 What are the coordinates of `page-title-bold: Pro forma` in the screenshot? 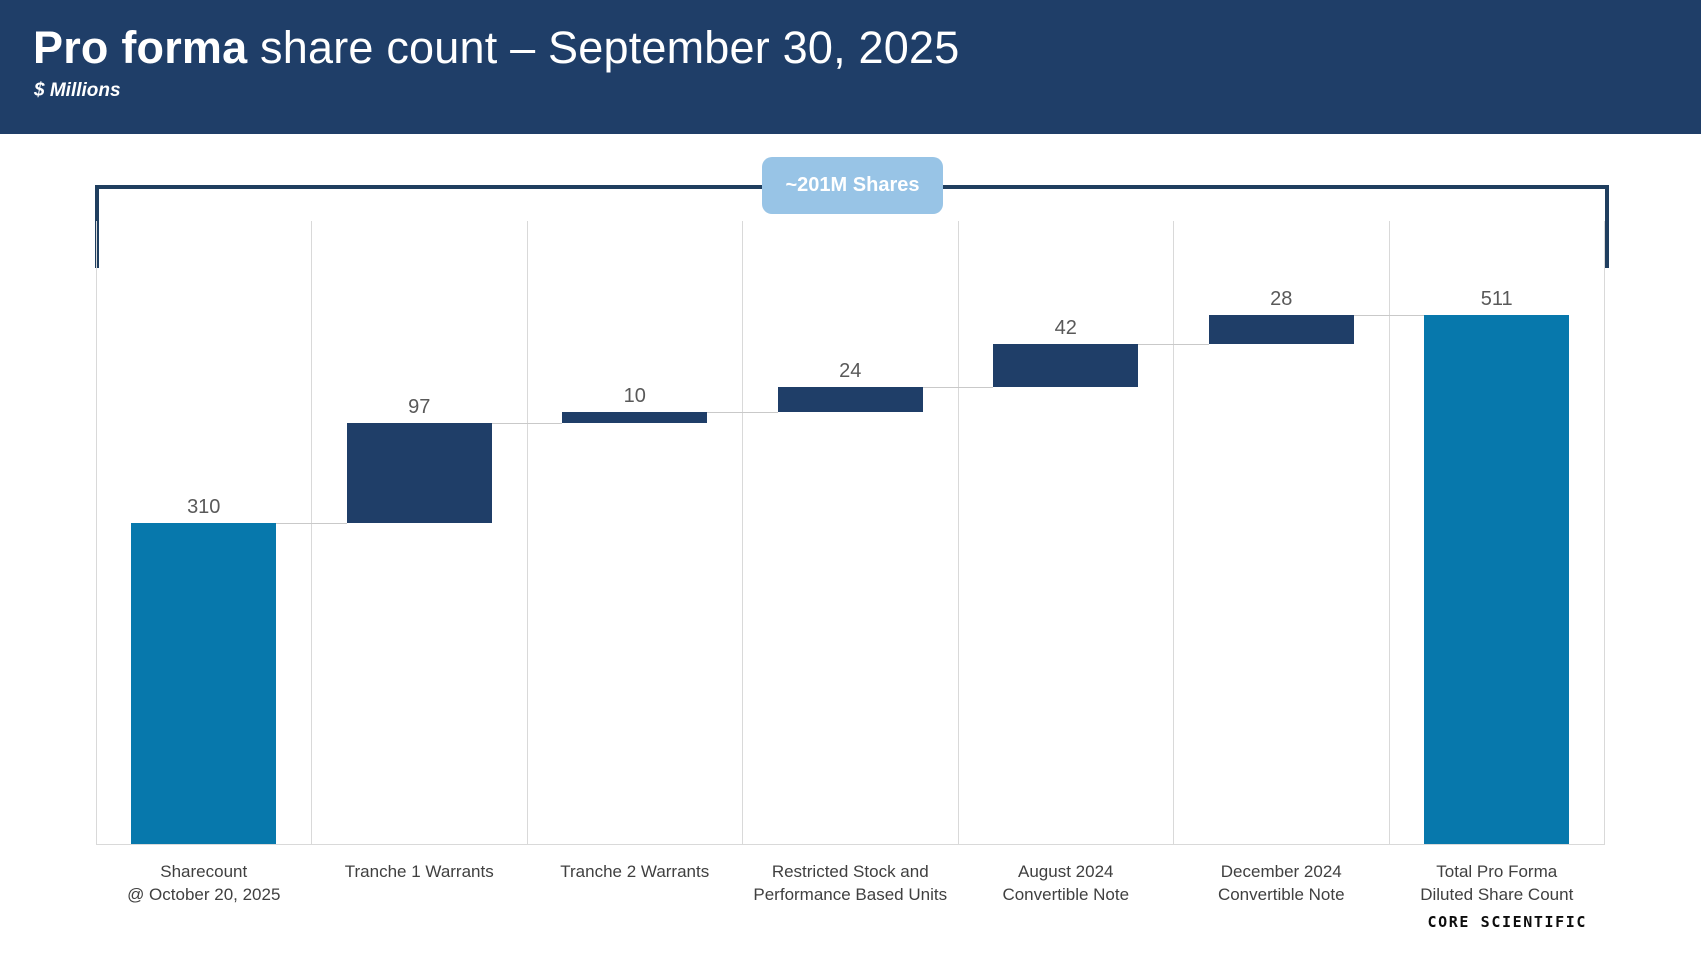 It's located at (140, 47).